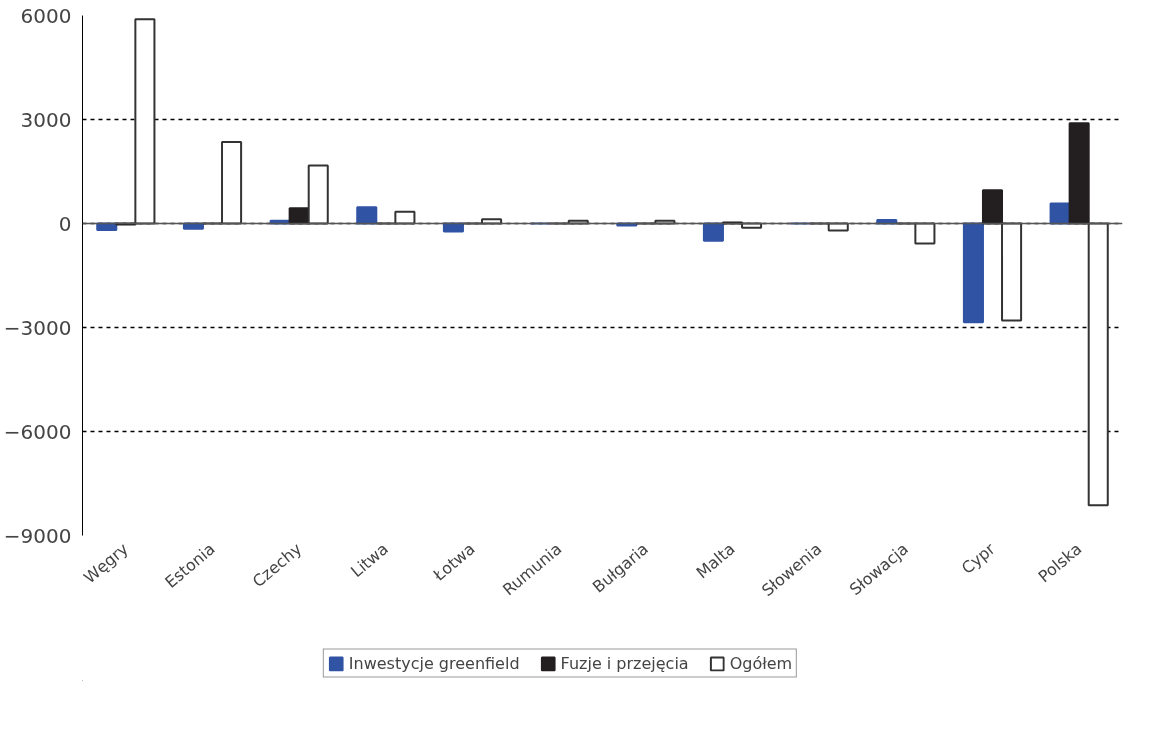 This screenshot has width=1150, height=738. What do you see at coordinates (37, 431) in the screenshot?
I see `y-tick-label: −6000` at bounding box center [37, 431].